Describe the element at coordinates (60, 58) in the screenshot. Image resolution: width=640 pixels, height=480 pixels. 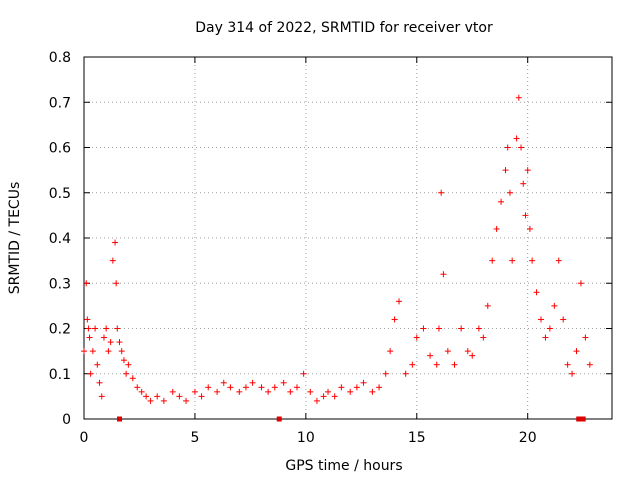
I see `y-tick-label: 0.8` at that location.